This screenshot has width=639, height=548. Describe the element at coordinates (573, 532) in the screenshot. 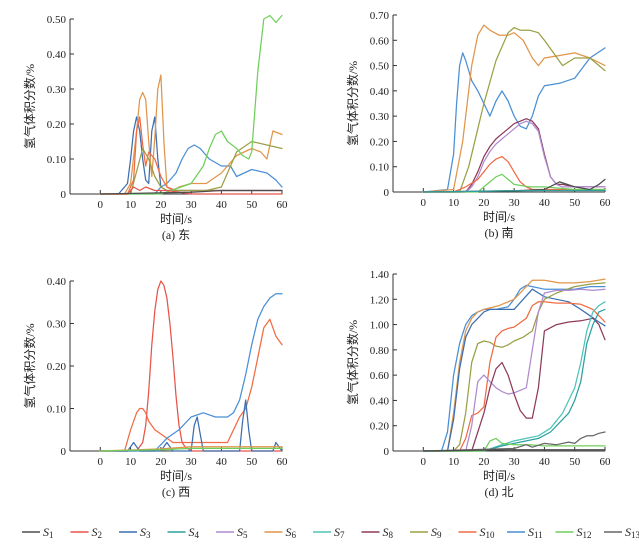

I see `legend-item-s12: S12` at that location.